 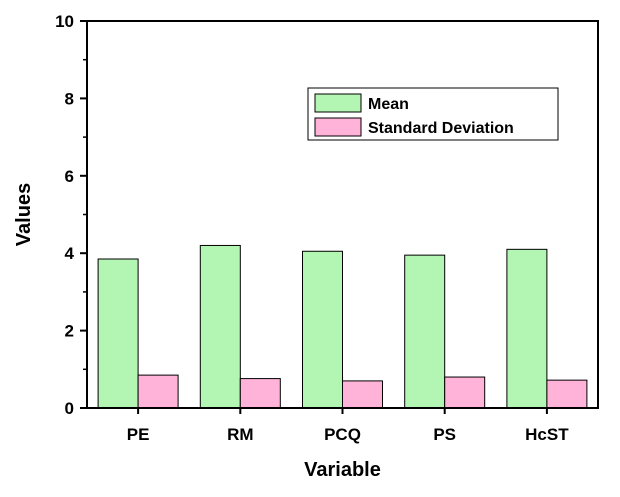 I want to click on bar-standard-deviation-ps, so click(x=465, y=392).